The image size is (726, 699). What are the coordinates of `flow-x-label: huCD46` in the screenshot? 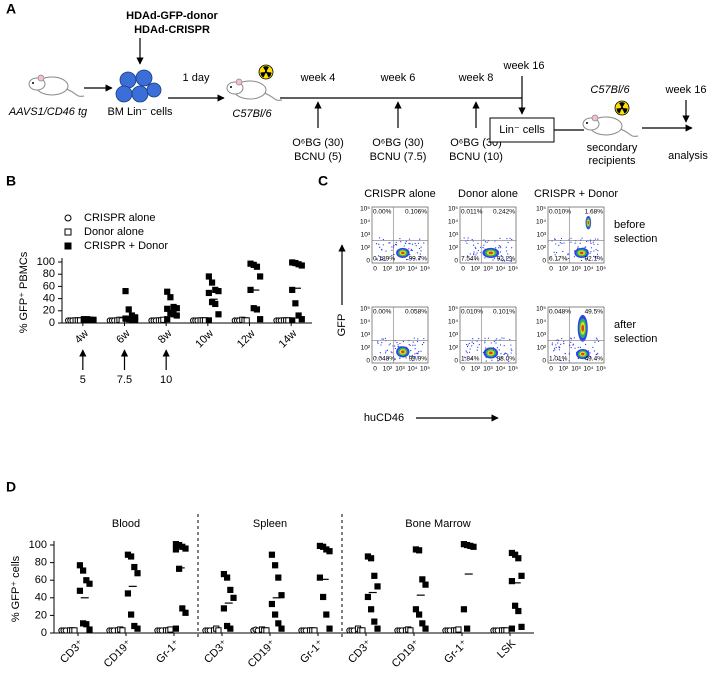 It's located at (384, 418).